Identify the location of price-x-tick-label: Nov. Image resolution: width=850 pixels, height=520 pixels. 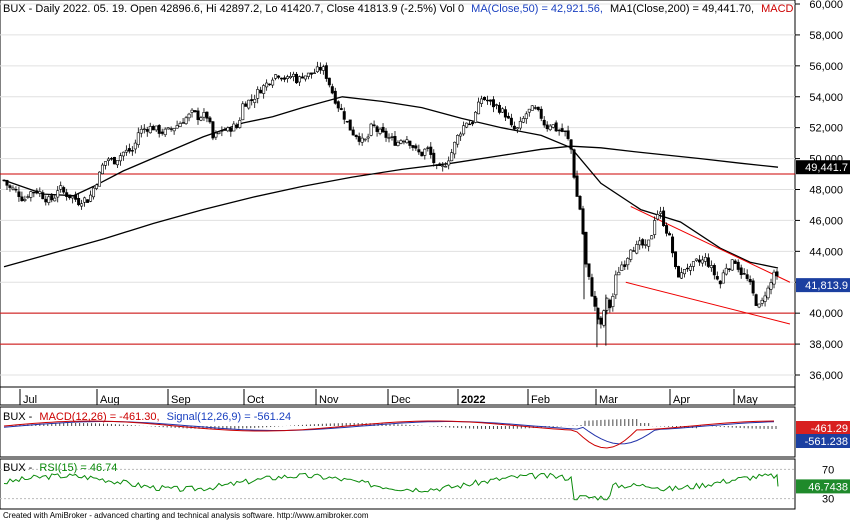
(329, 400).